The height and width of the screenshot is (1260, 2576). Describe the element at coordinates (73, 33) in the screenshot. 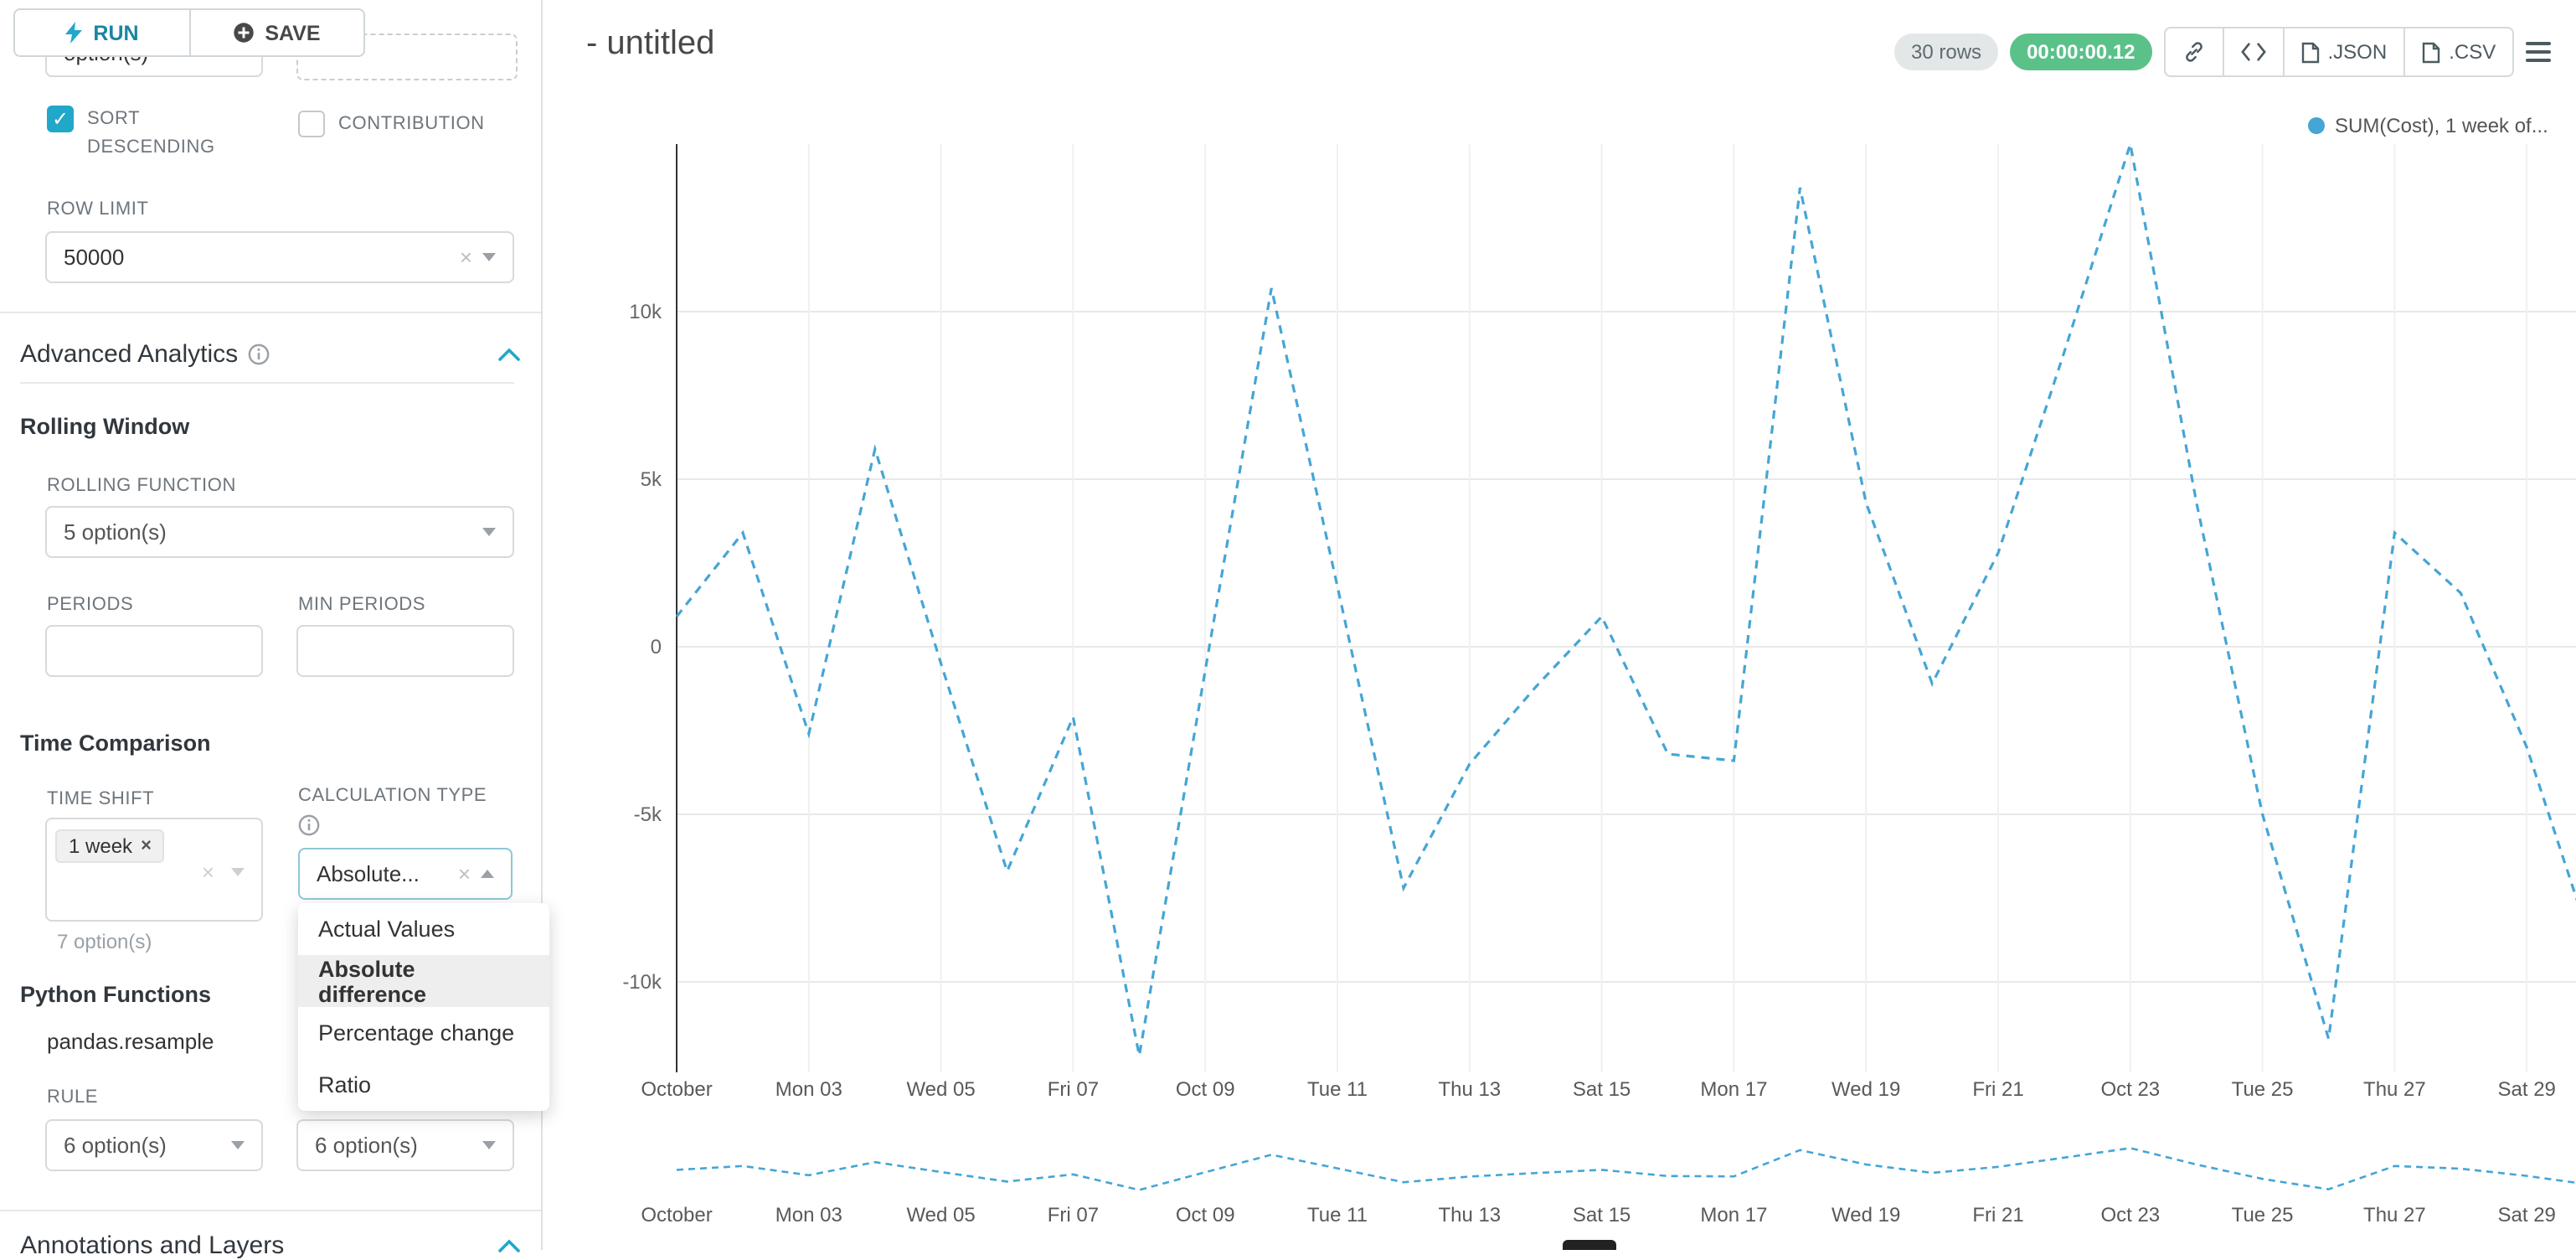

I see `lightning-bolt-icon` at that location.